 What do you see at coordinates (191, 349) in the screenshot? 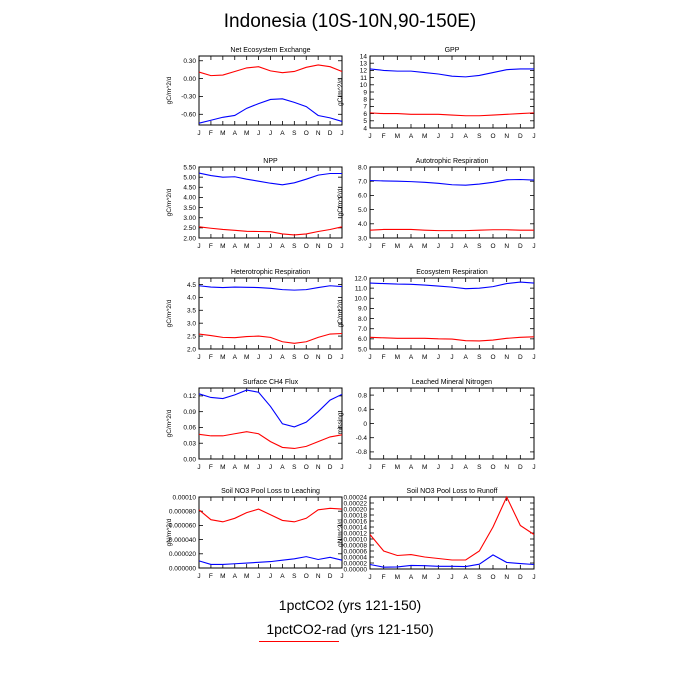
I see `panel-5-ytick-label: 2.0` at bounding box center [191, 349].